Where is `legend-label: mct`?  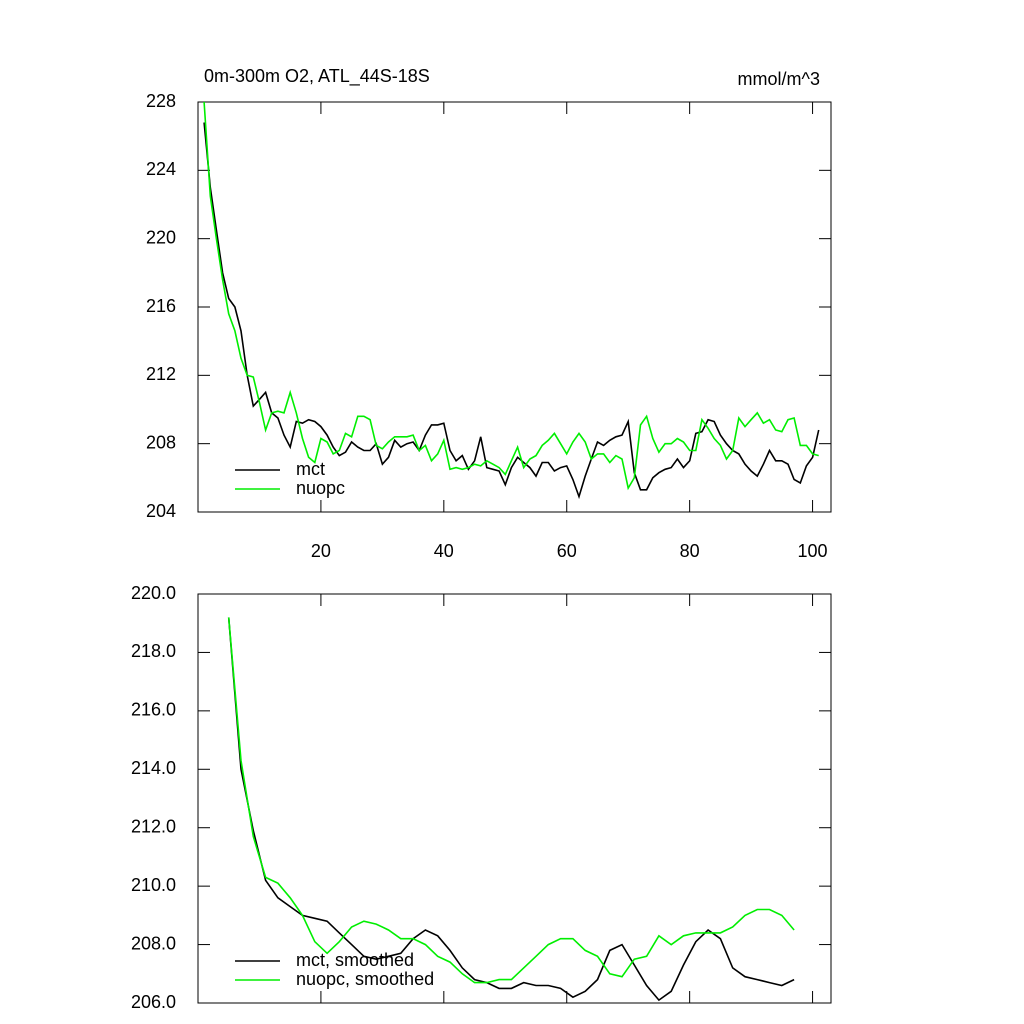 legend-label: mct is located at coordinates (310, 469).